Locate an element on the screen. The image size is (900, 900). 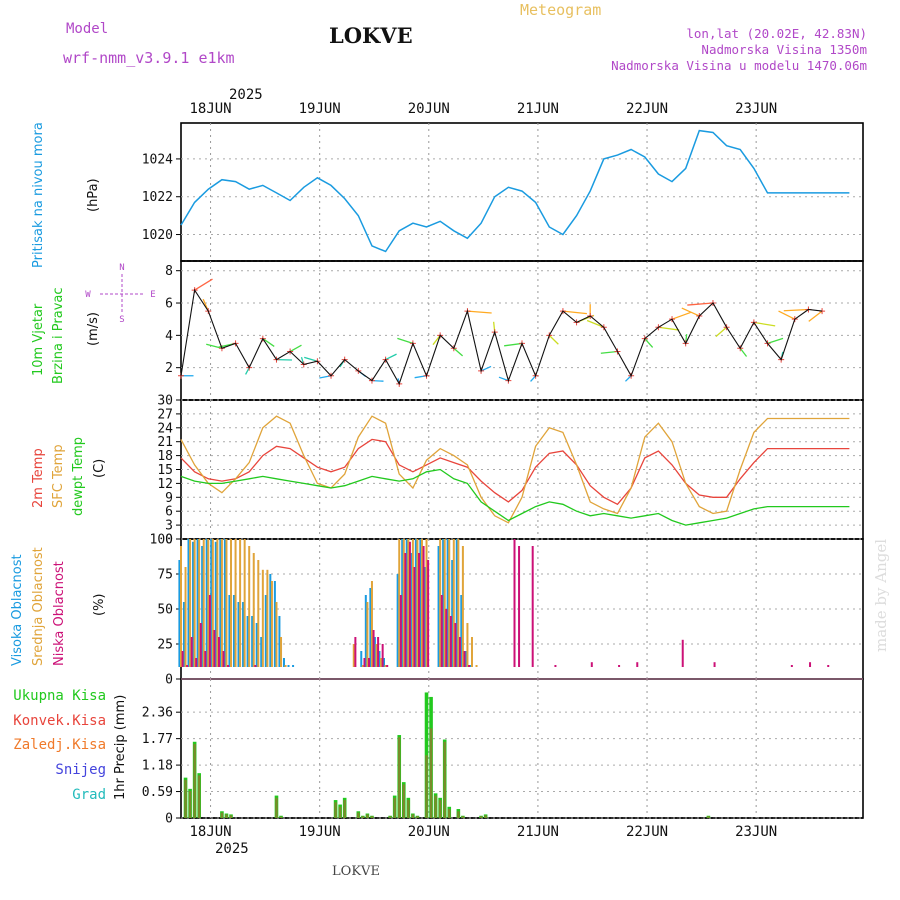
legend-frozen-precip: Zaledj.Kisa is located at coordinates (59, 745).